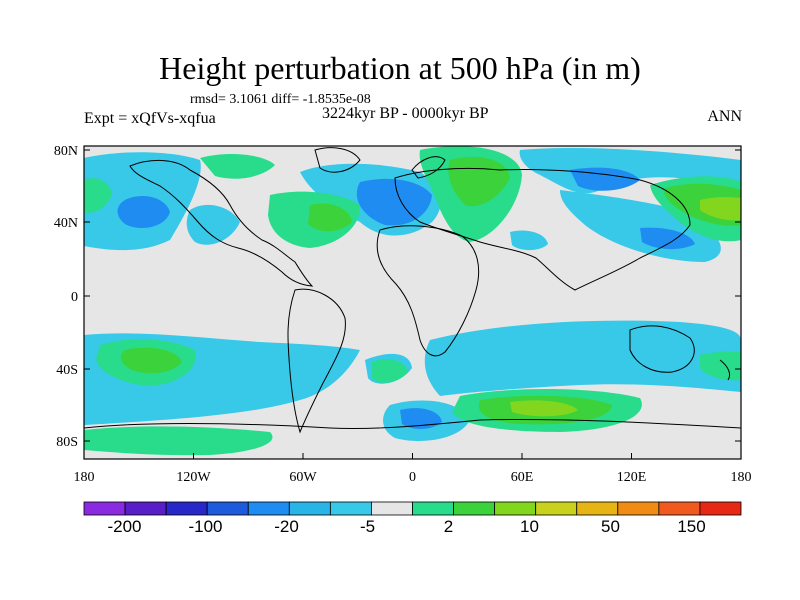  What do you see at coordinates (330, 217) in the screenshot?
I see `pos-core-western-atlantic` at bounding box center [330, 217].